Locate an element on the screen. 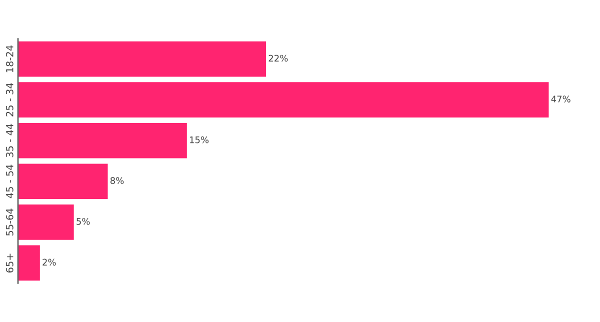 The height and width of the screenshot is (322, 600). data-label: 2% is located at coordinates (49, 262).